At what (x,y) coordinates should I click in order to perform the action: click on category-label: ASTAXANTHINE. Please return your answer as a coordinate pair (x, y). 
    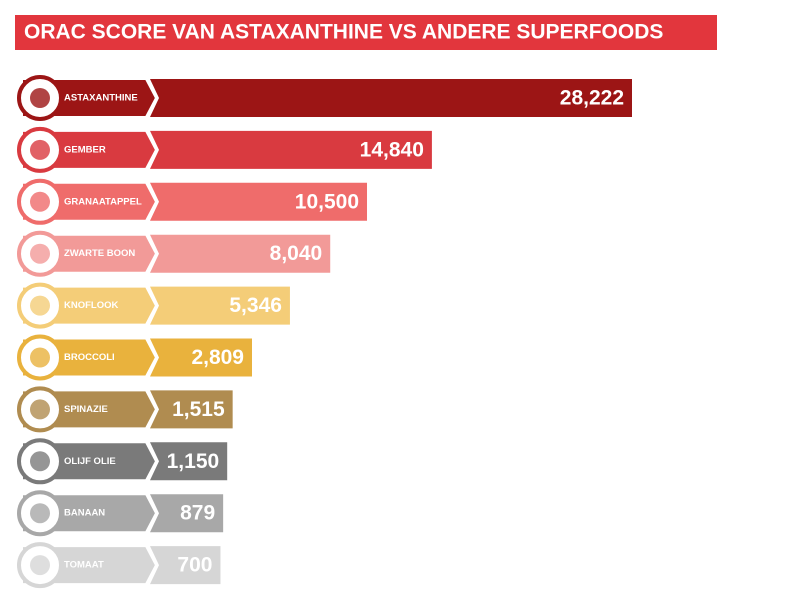
    Looking at the image, I should click on (101, 98).